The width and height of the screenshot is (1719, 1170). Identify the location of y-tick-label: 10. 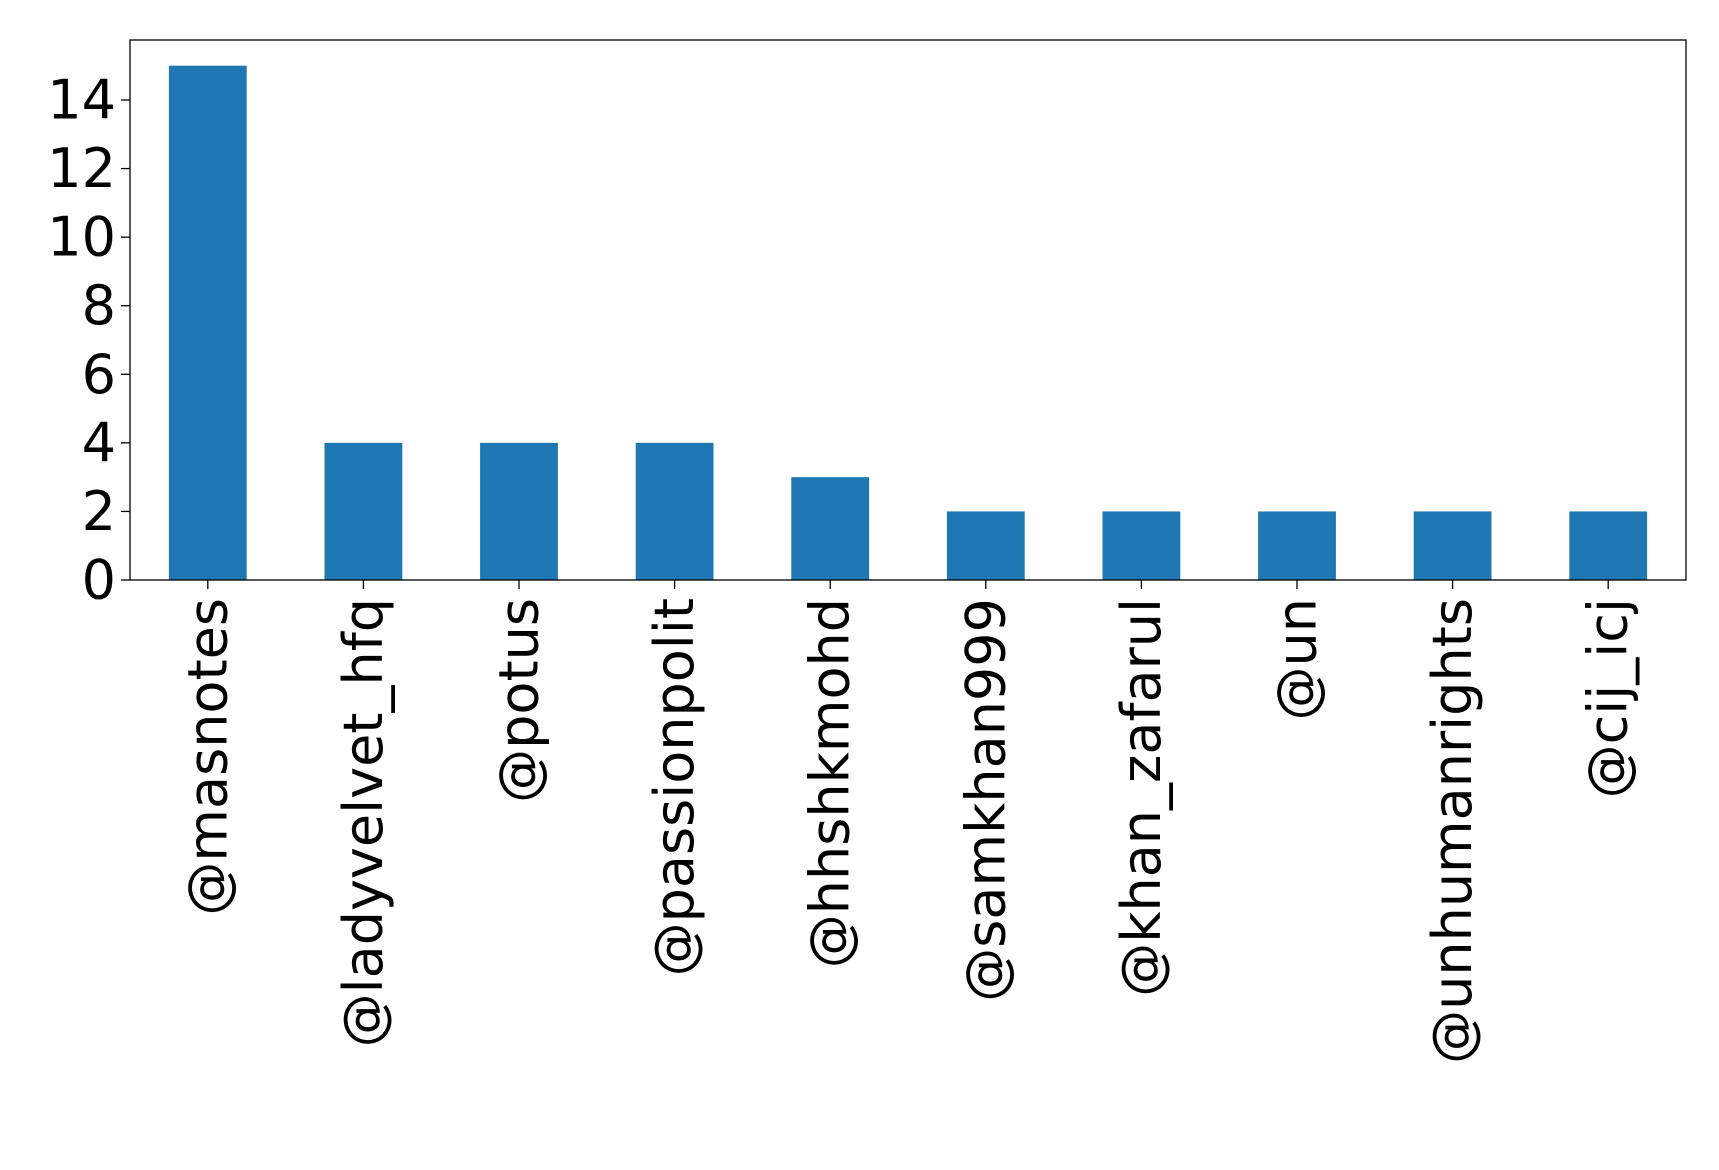
(81, 237).